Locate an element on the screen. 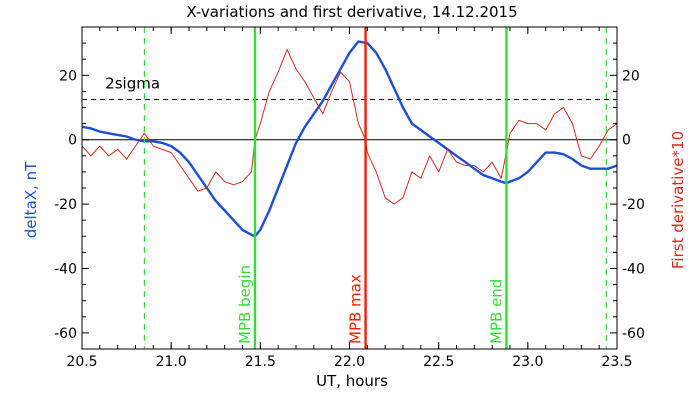  y-tick-label-right: 0 is located at coordinates (626, 141).